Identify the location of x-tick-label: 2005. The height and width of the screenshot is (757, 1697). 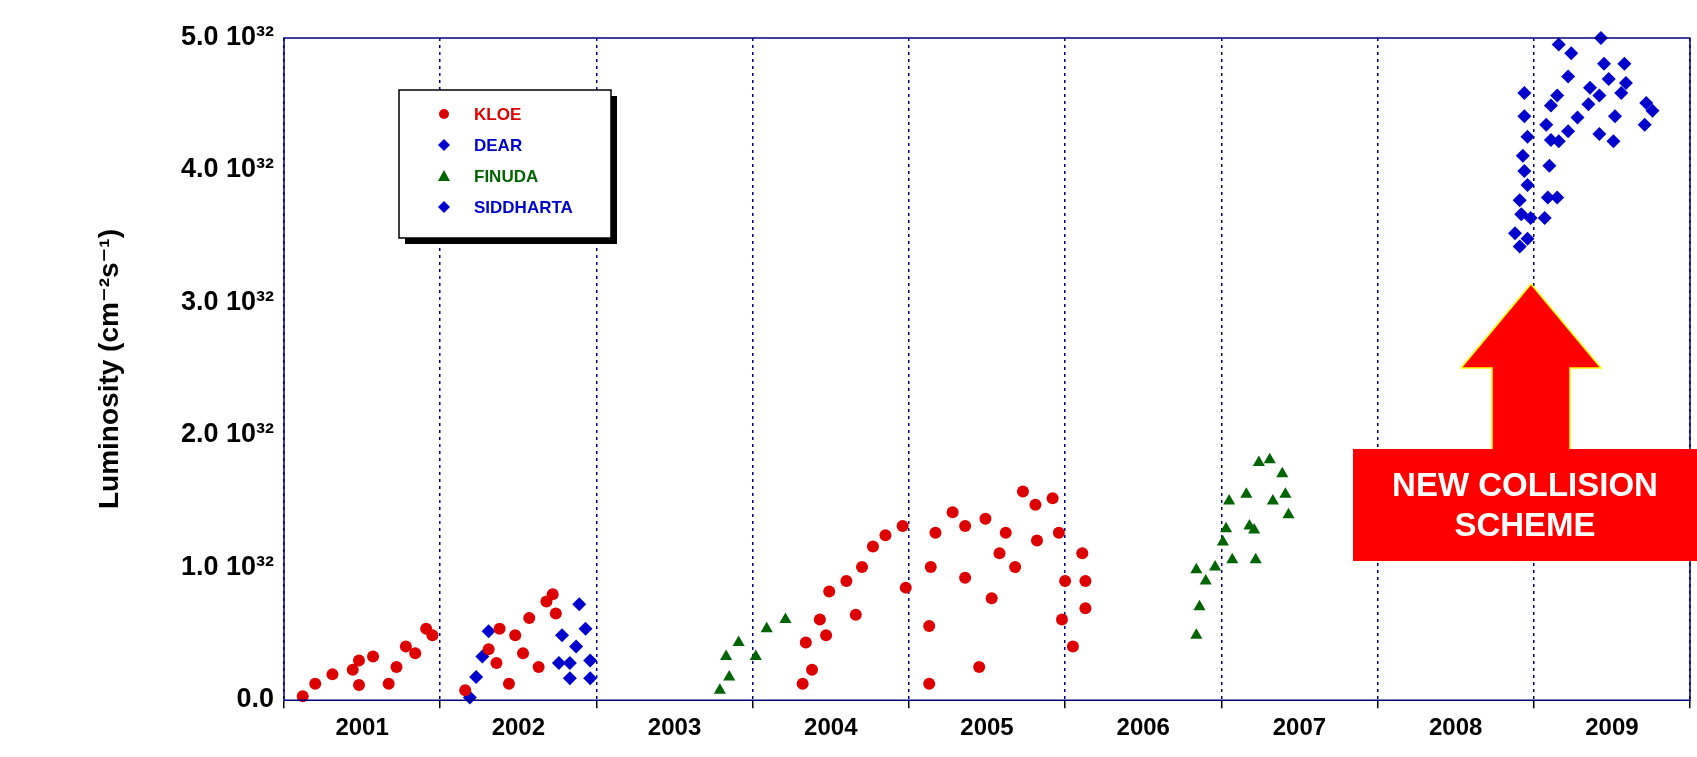
(987, 727).